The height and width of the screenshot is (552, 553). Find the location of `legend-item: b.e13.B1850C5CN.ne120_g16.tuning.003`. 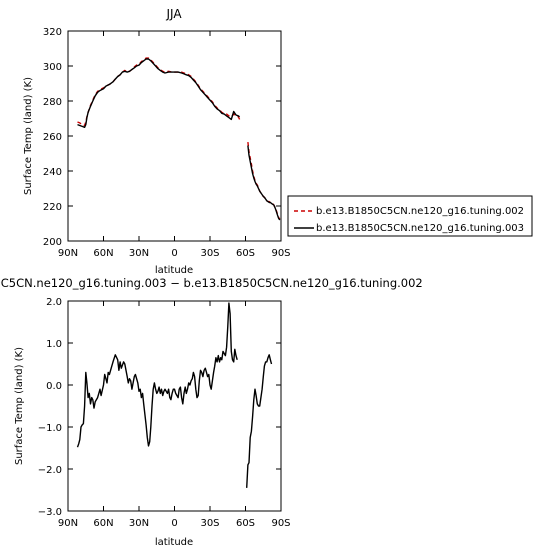

legend-item: b.e13.B1850C5CN.ne120_g16.tuning.003 is located at coordinates (409, 228).